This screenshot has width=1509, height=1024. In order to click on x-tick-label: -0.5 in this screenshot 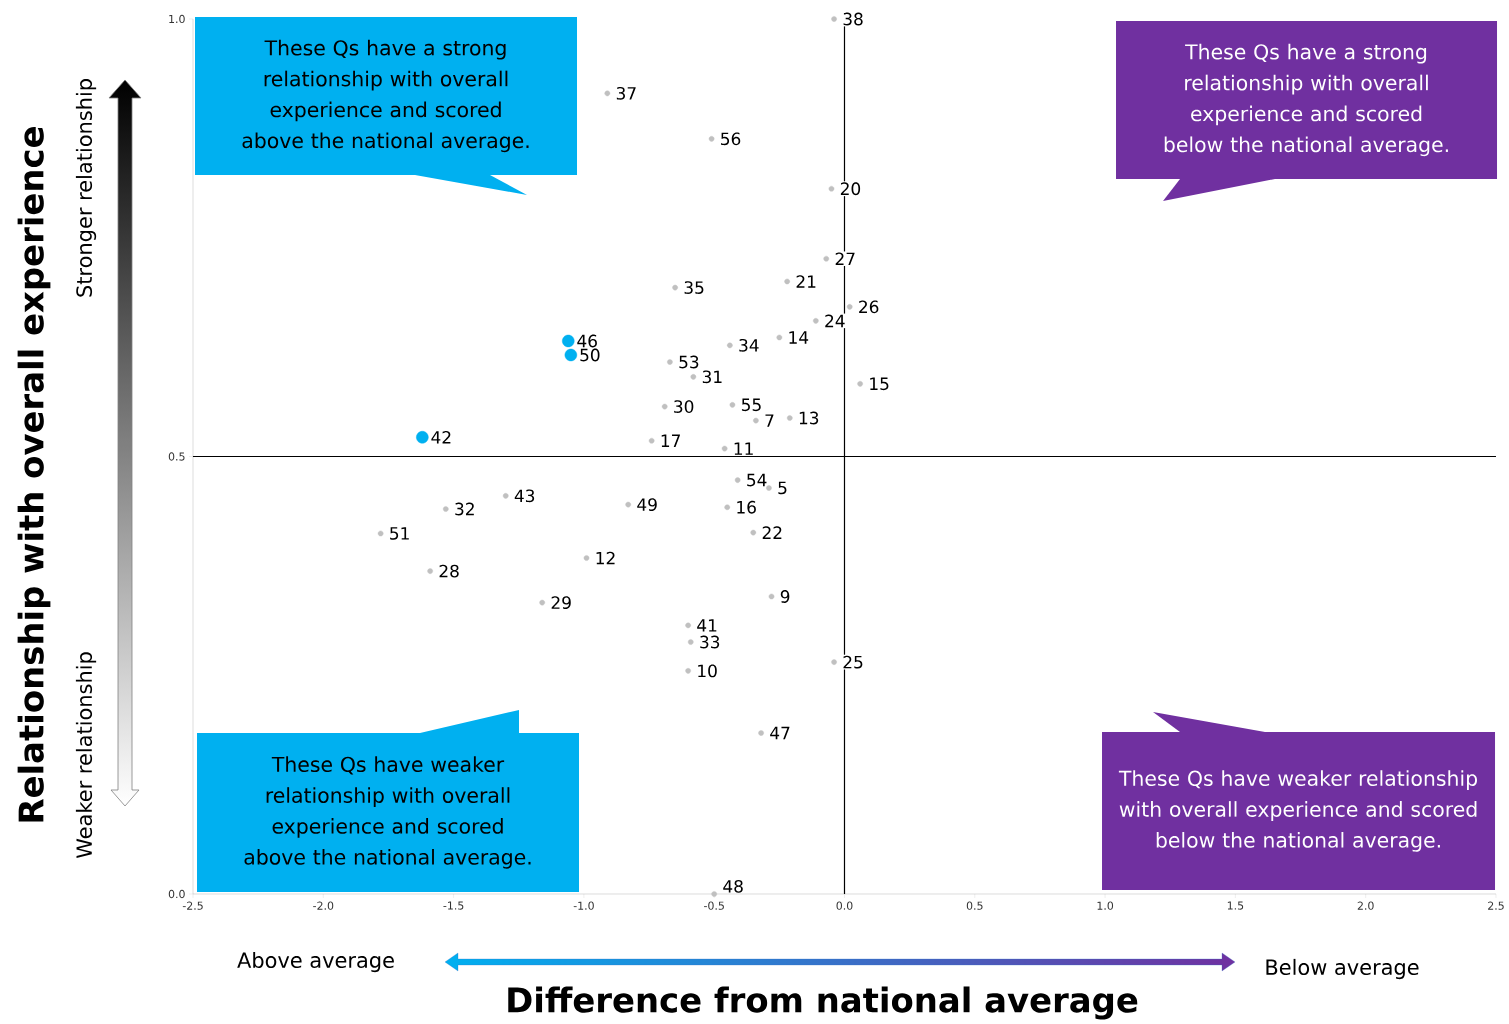, I will do `click(714, 905)`.